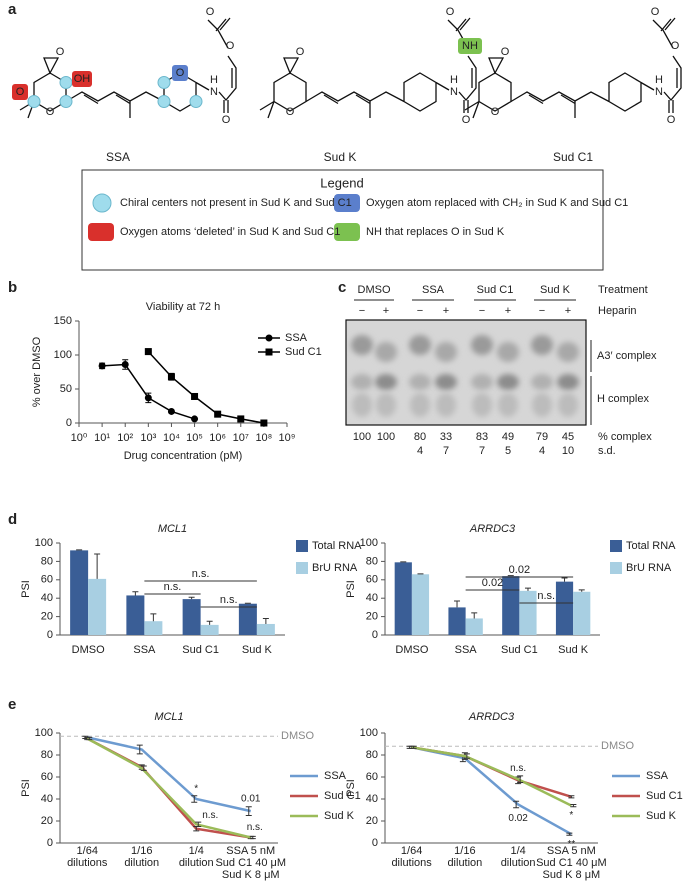 The width and height of the screenshot is (685, 888). What do you see at coordinates (20, 92) in the screenshot?
I see `deleted-oxygen` at bounding box center [20, 92].